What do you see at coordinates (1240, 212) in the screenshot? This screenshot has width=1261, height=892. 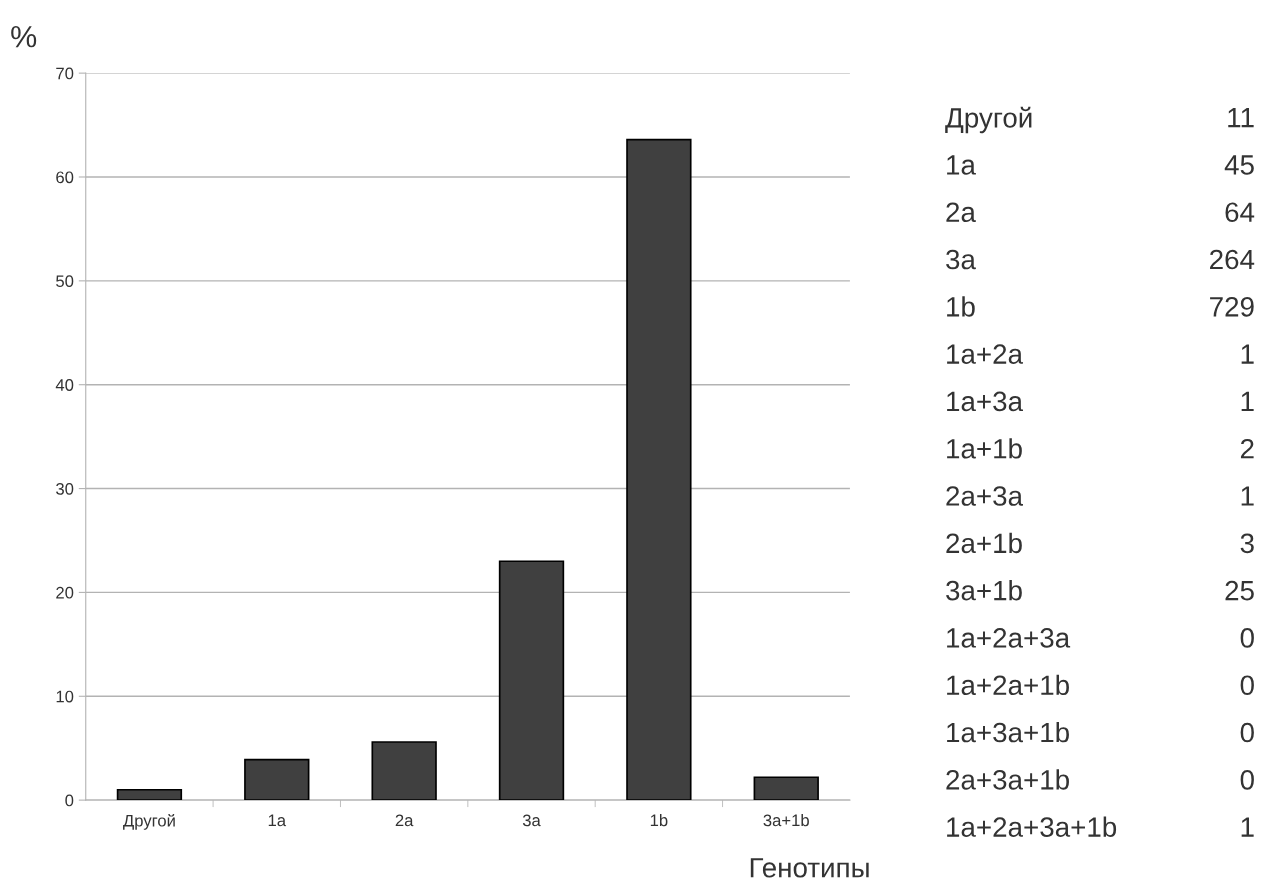 I see `data-label: 64` at bounding box center [1240, 212].